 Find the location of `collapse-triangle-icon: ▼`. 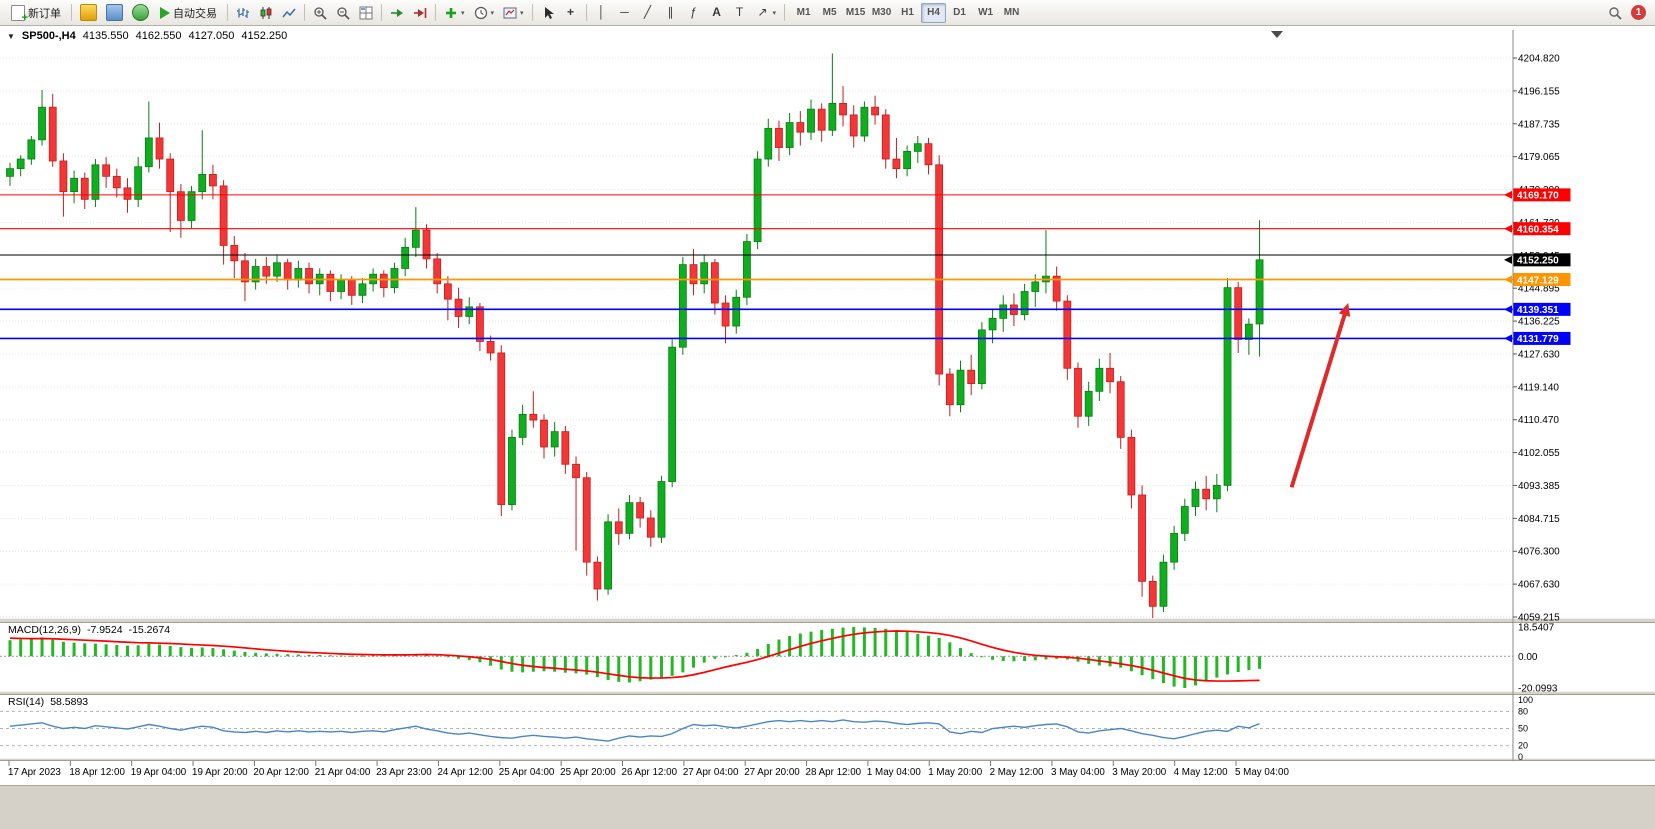

collapse-triangle-icon: ▼ is located at coordinates (11, 36).